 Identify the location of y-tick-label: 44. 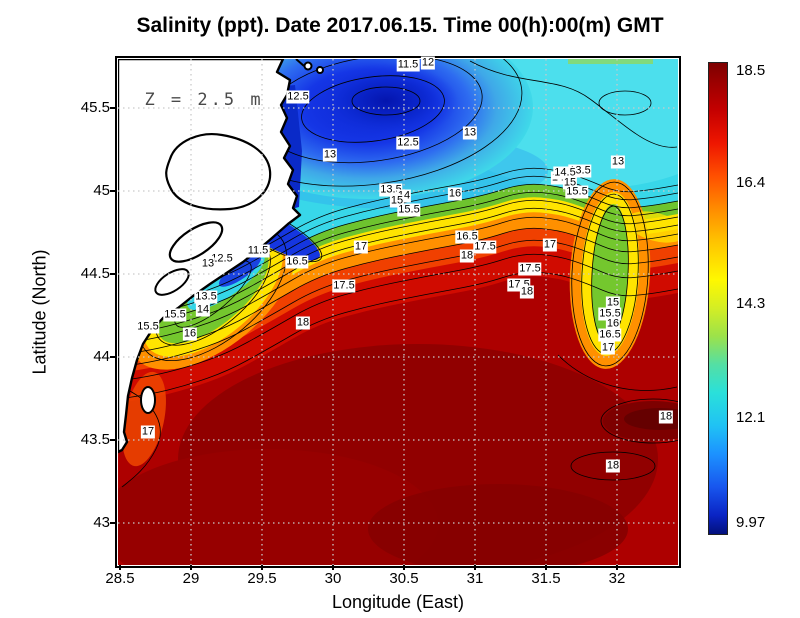
(101, 356).